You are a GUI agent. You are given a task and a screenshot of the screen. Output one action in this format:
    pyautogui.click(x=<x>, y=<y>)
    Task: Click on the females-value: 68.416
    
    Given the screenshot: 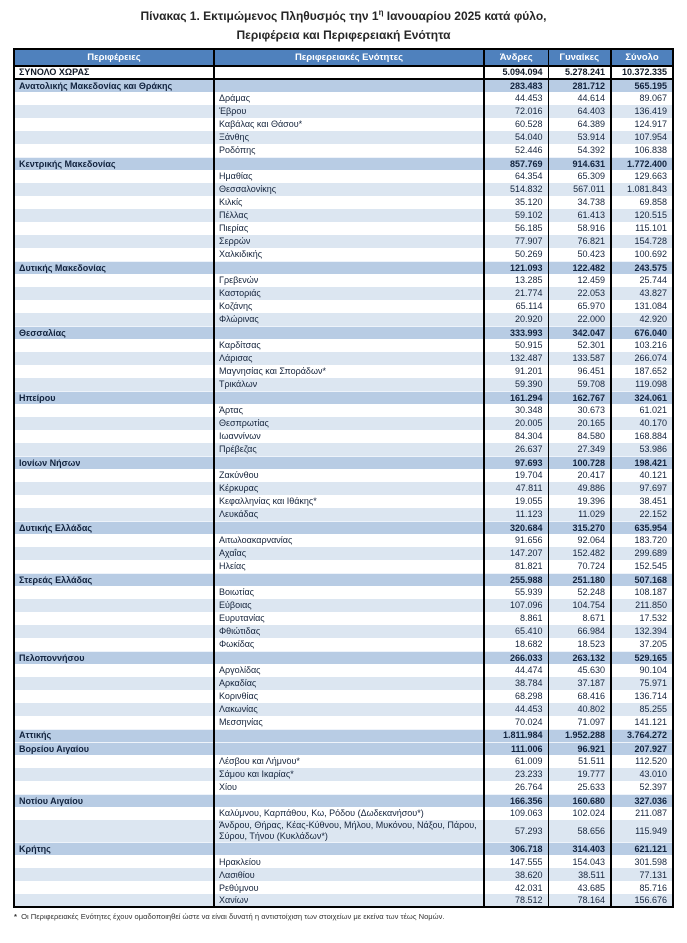 What is the action you would take?
    pyautogui.click(x=579, y=697)
    